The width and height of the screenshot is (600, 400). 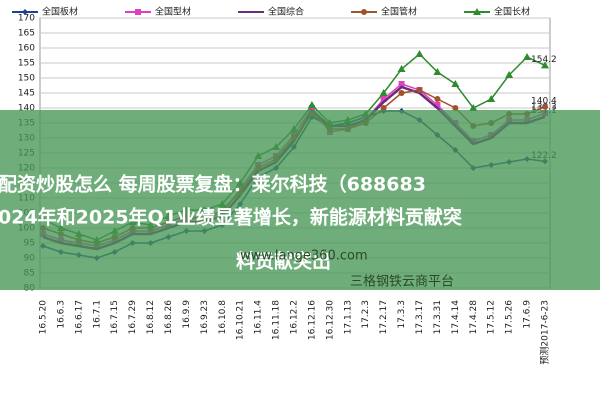 I want to click on legend-label: 全国型材, so click(x=173, y=12).